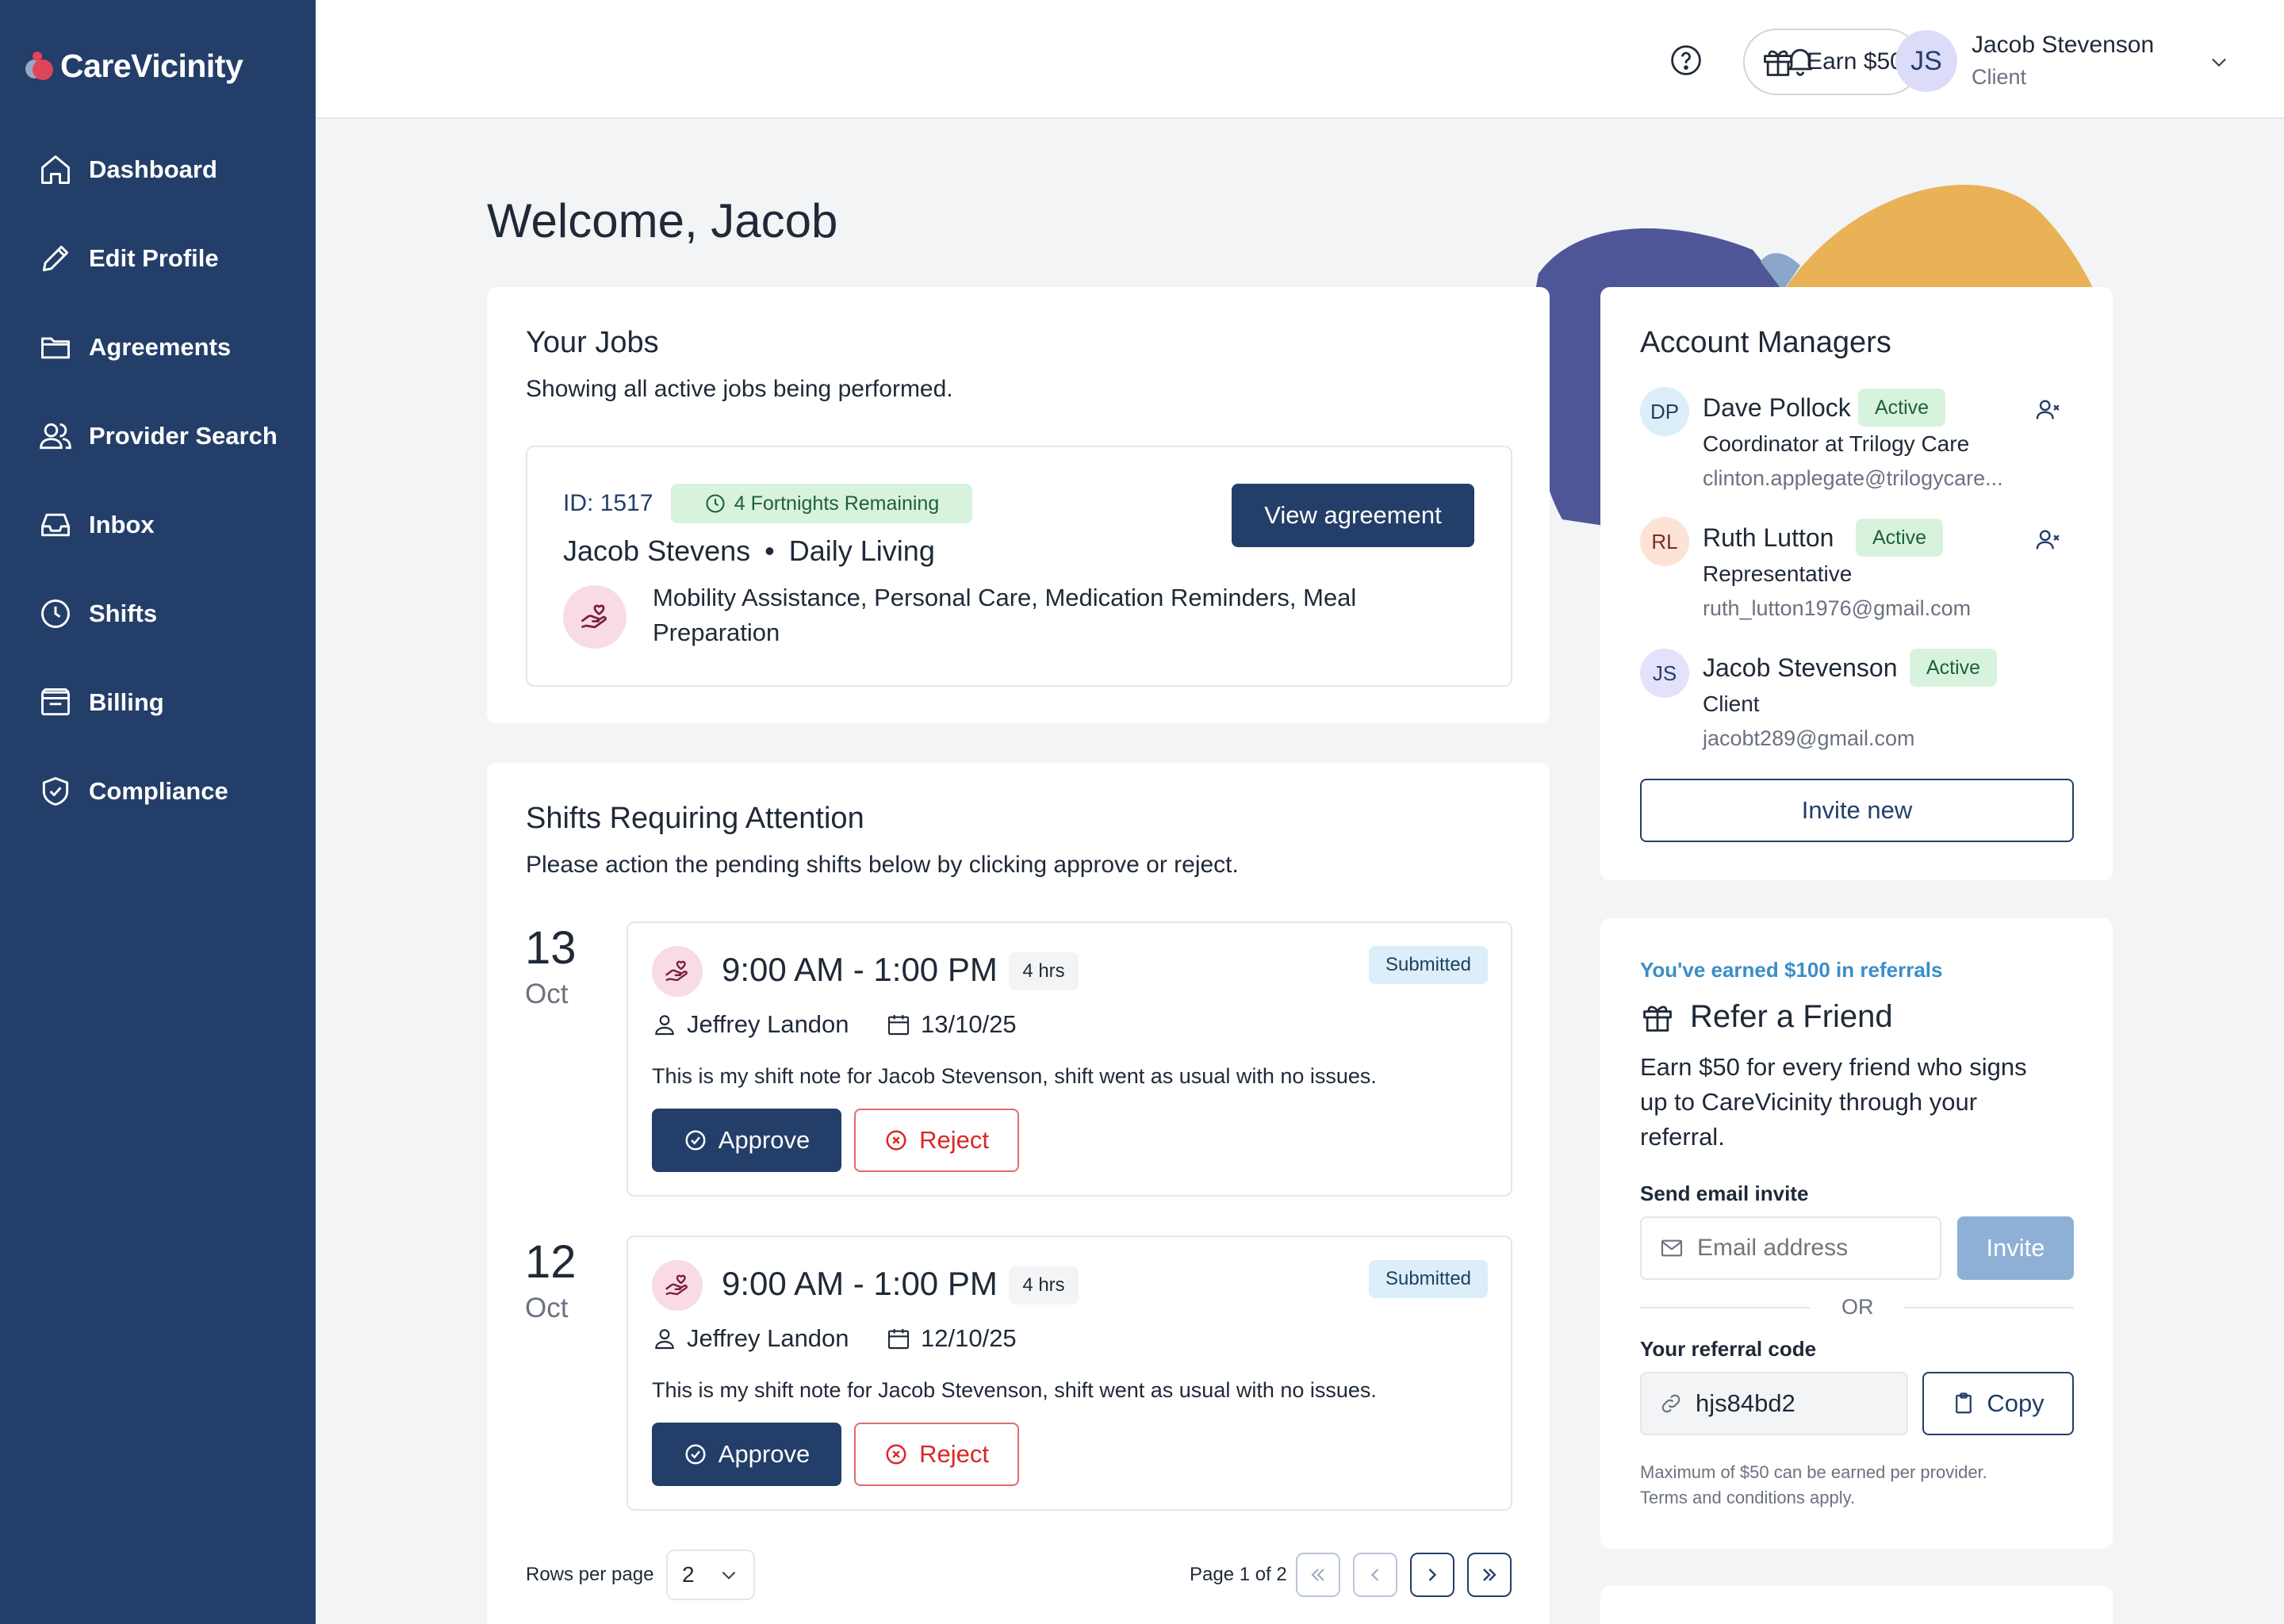  Describe the element at coordinates (1926, 61) in the screenshot. I see `avatar: JS` at that location.